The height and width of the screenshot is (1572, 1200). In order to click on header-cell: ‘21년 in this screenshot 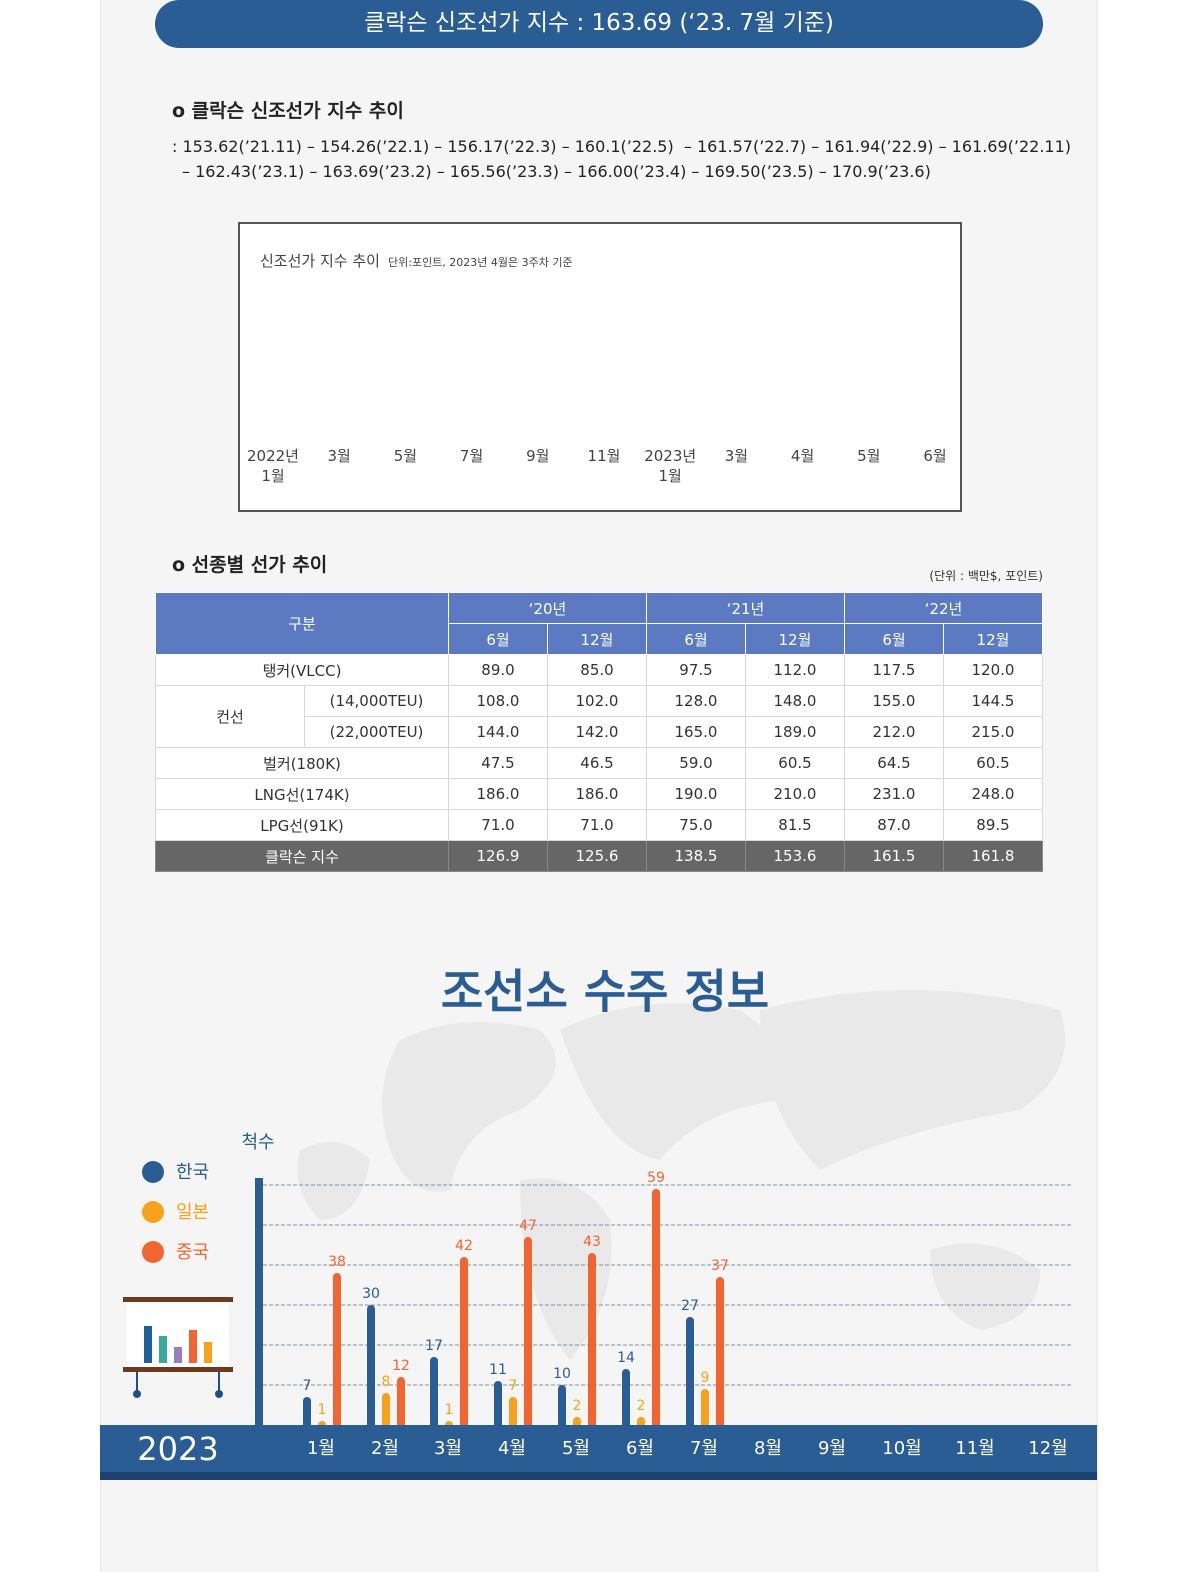, I will do `click(745, 608)`.